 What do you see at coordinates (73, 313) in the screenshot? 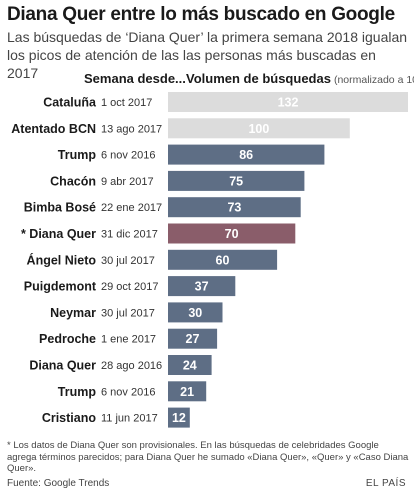
I see `category-label: Neymar` at bounding box center [73, 313].